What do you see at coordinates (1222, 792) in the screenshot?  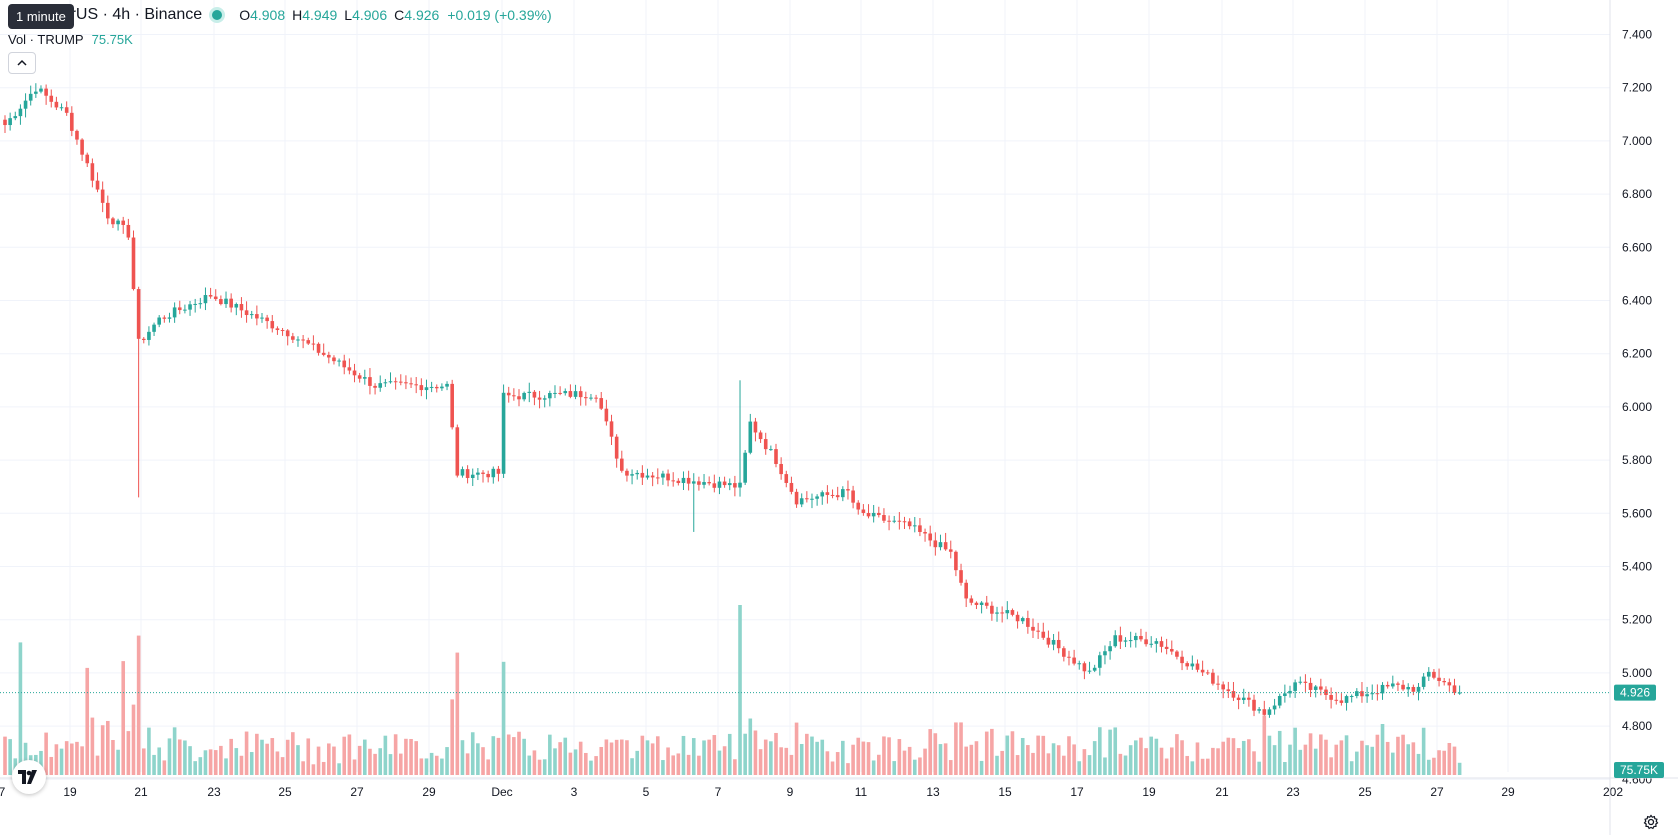 I see `time-tick-label: 21` at bounding box center [1222, 792].